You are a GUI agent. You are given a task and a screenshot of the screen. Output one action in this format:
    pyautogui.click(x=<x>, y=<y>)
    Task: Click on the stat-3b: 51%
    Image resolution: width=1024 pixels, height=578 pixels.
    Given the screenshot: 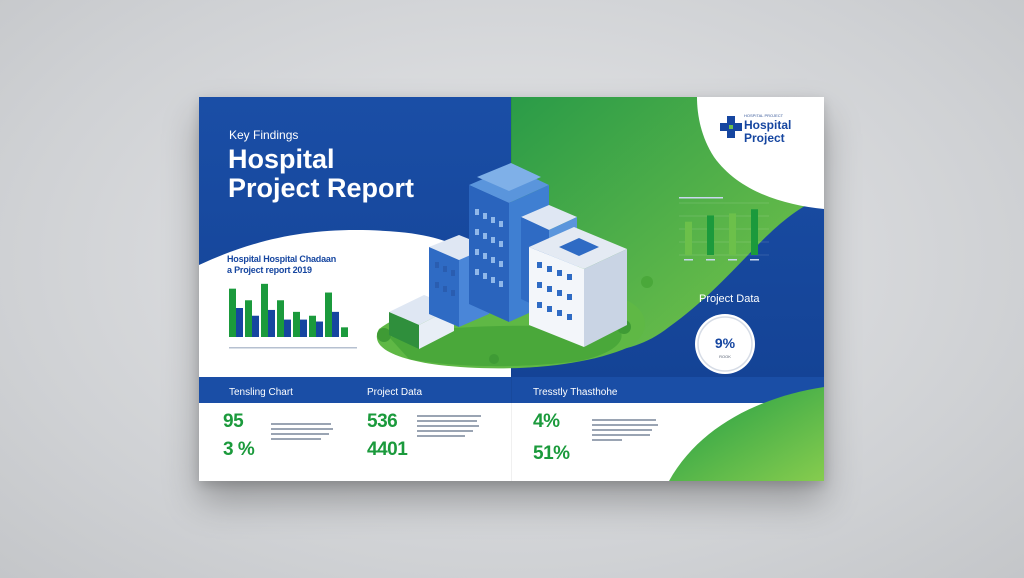 What is the action you would take?
    pyautogui.click(x=551, y=453)
    